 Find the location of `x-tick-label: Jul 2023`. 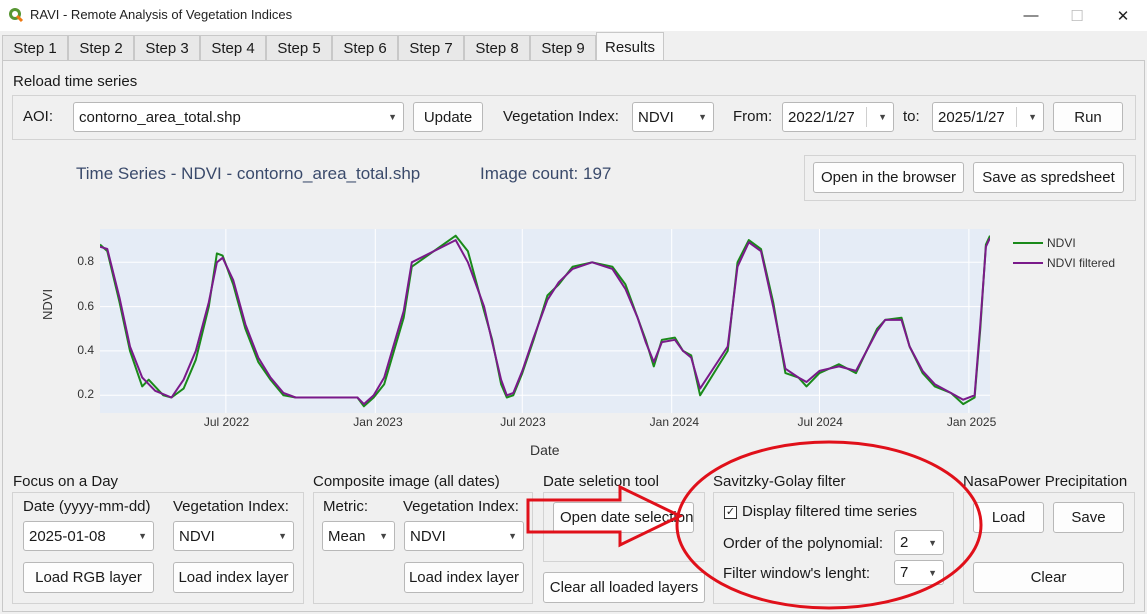

x-tick-label: Jul 2023 is located at coordinates (523, 422).